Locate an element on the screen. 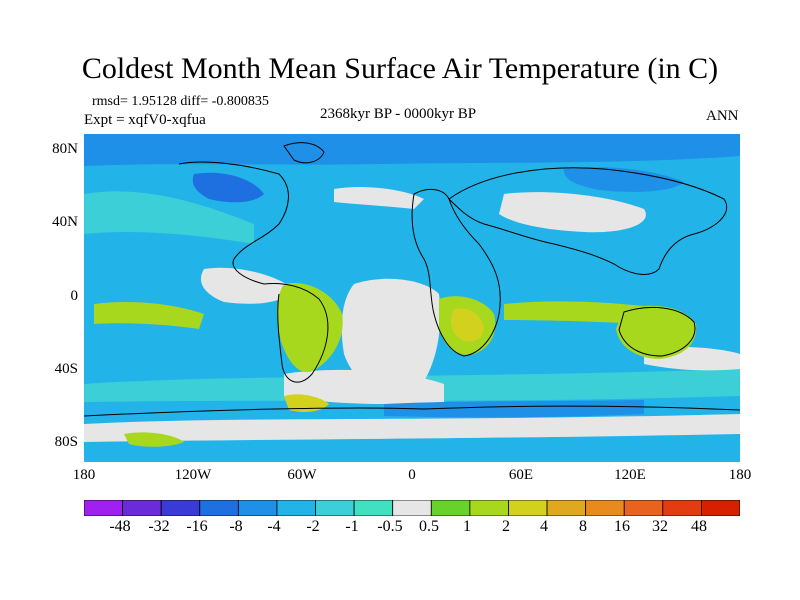 This screenshot has width=800, height=600. ross-sea-warm is located at coordinates (154, 439).